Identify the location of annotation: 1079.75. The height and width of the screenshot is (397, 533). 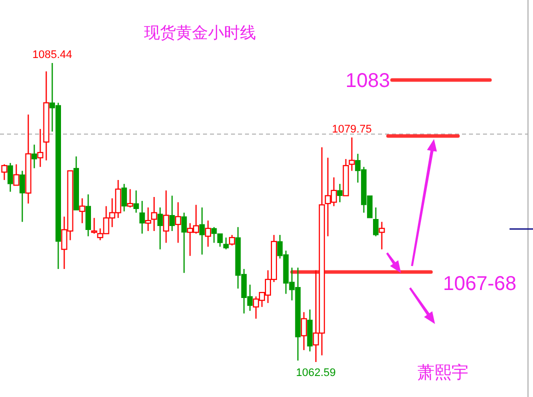
(352, 129).